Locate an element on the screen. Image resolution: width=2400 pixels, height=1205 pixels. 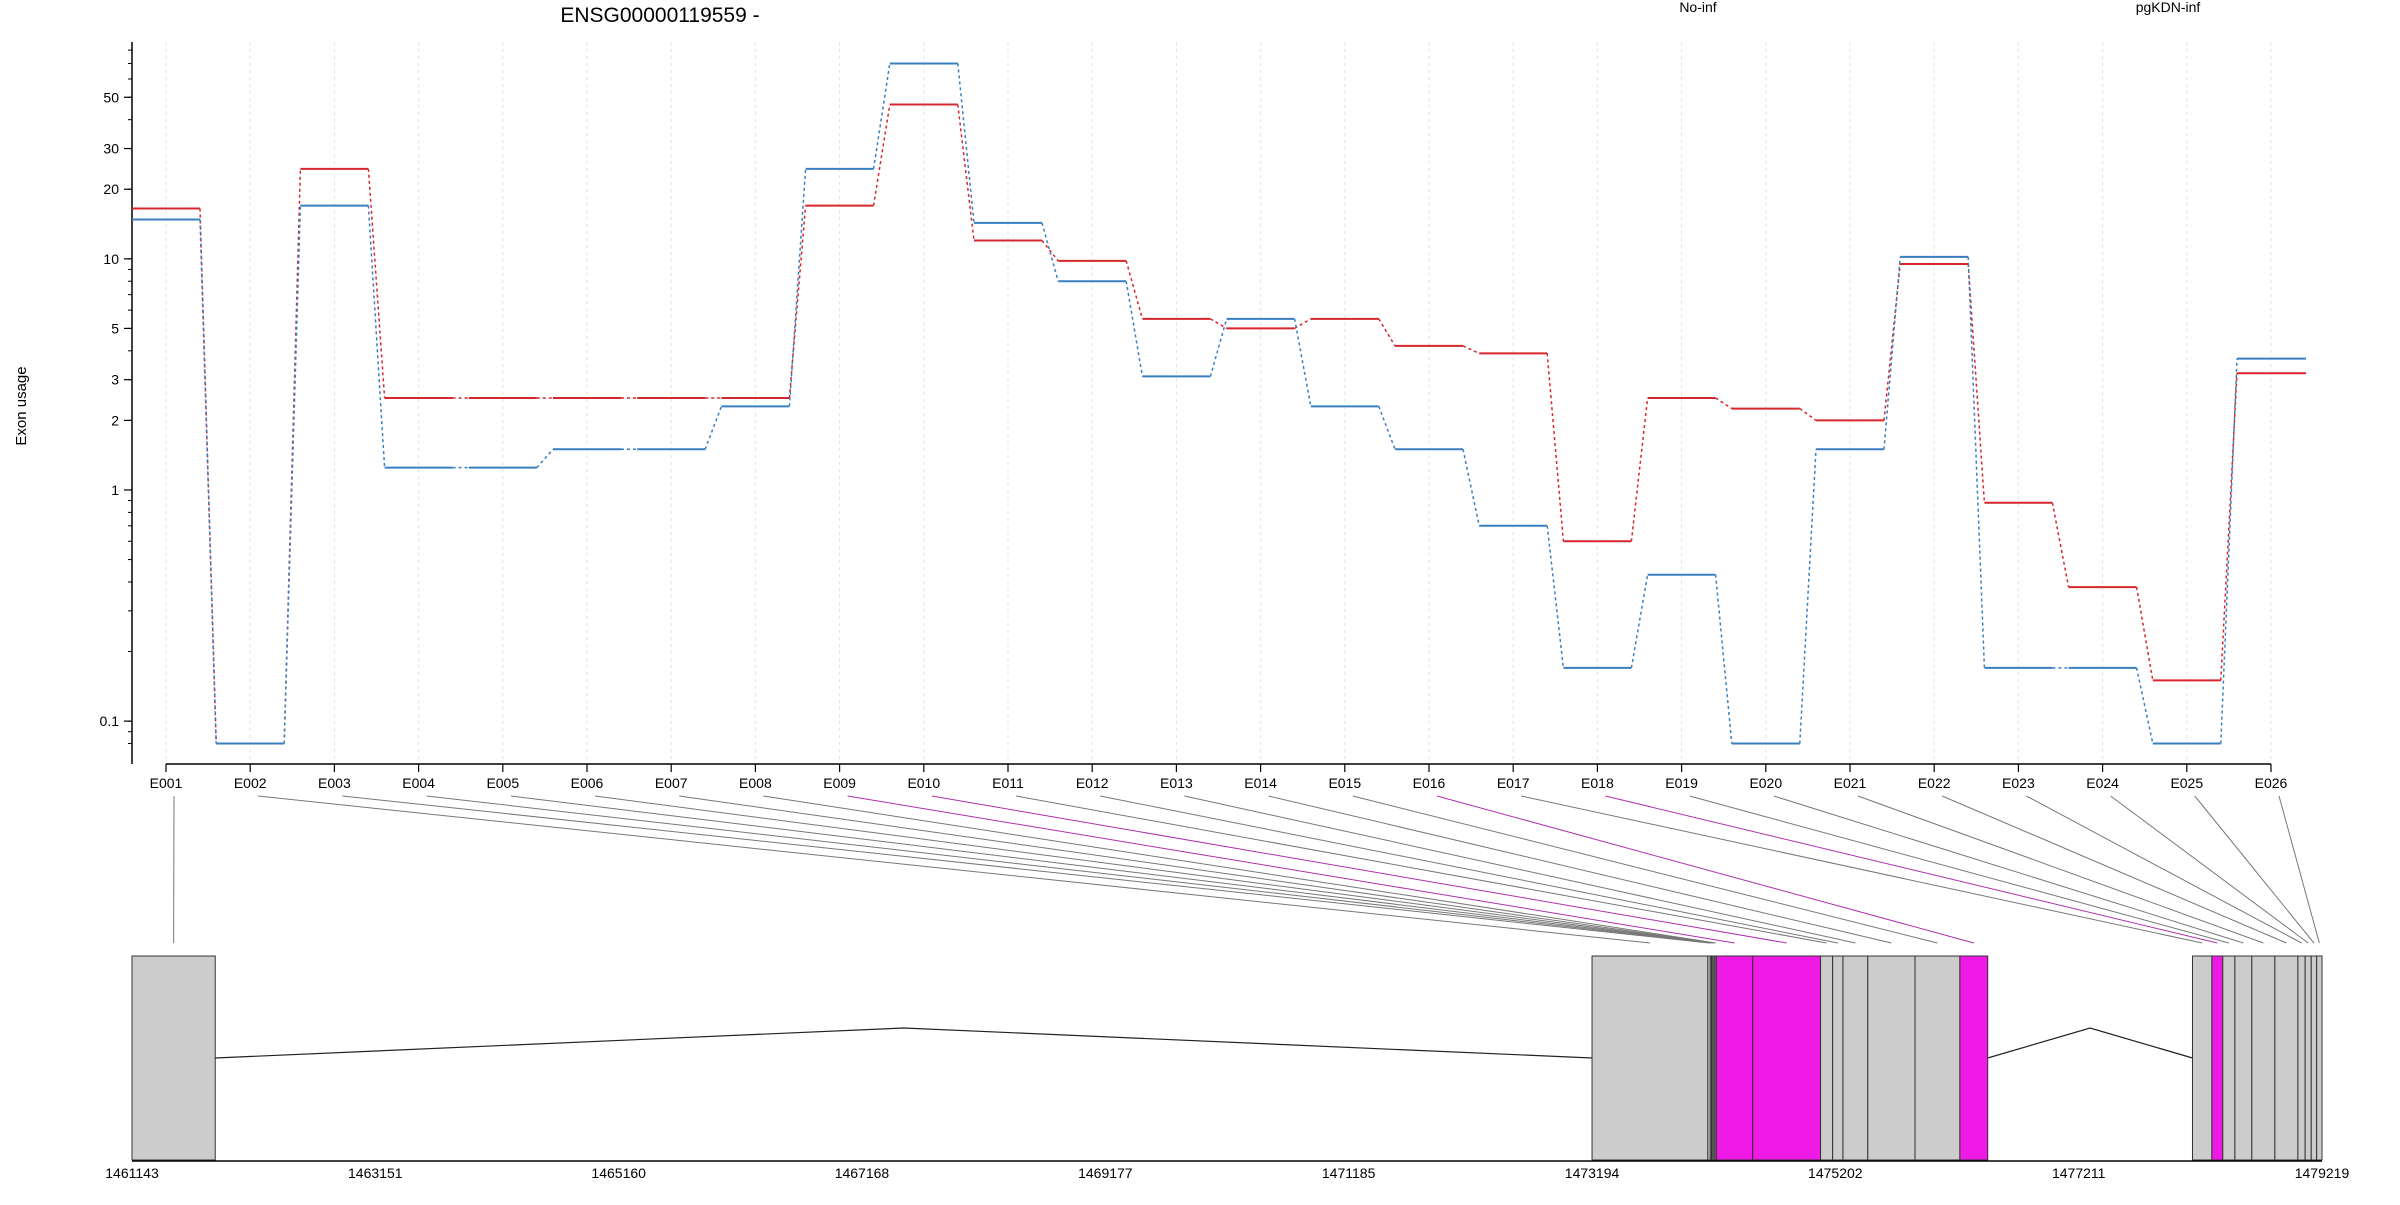
x-tick-label: E009 is located at coordinates (839, 783).